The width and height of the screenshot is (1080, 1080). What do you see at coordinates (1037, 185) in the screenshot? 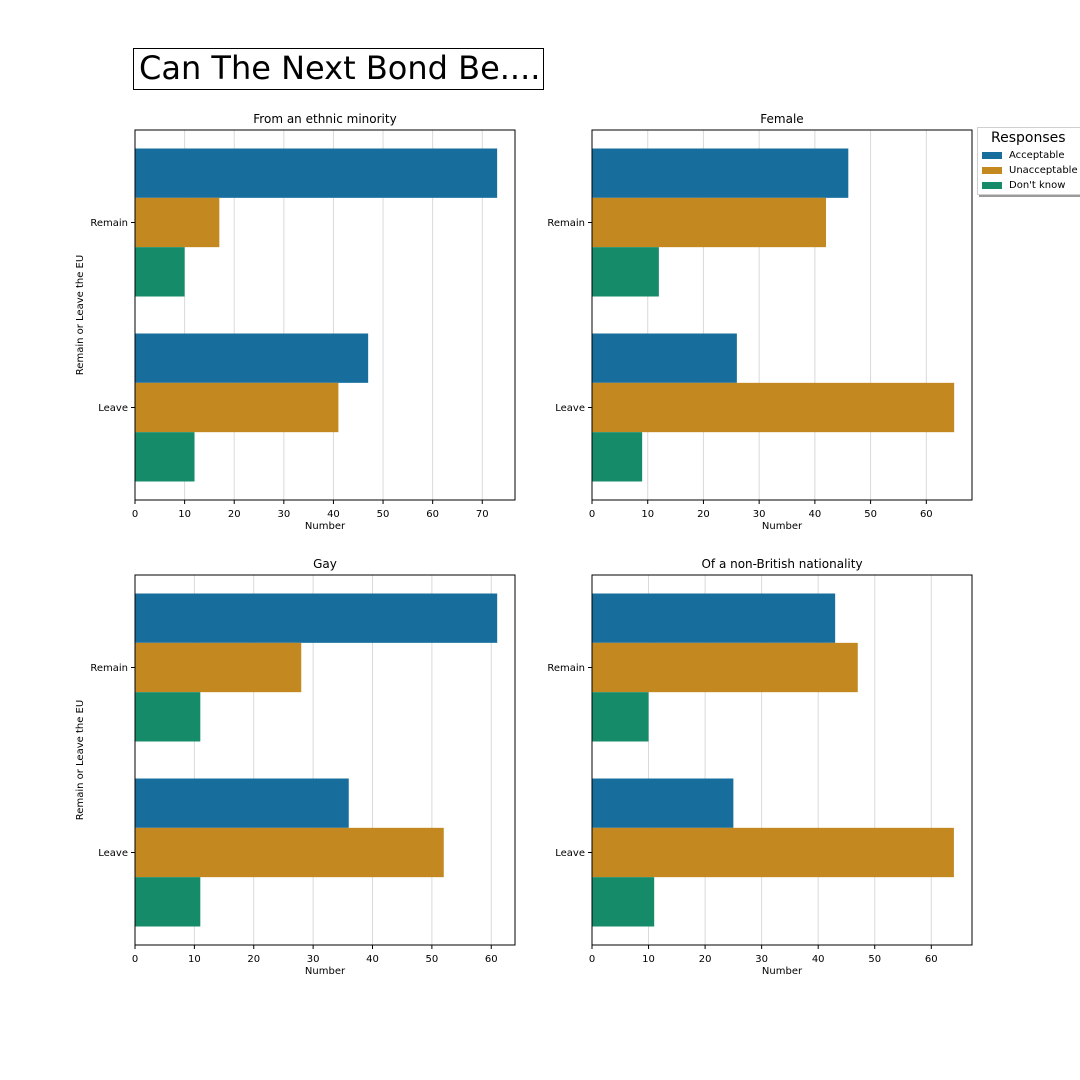
I see `legend-label-dont-know: Don't know` at bounding box center [1037, 185].